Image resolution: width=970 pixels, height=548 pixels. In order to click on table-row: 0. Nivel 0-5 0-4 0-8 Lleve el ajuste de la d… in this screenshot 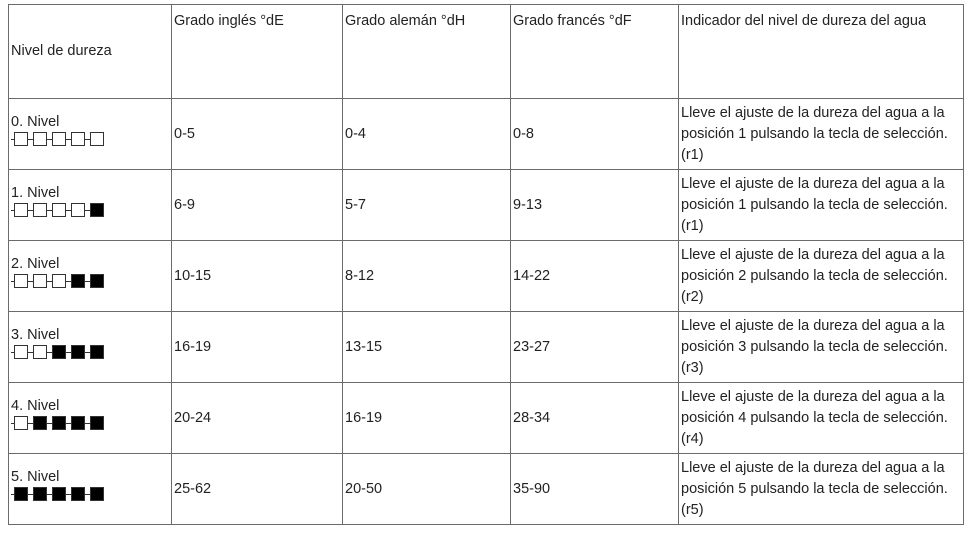, I will do `click(486, 134)`.